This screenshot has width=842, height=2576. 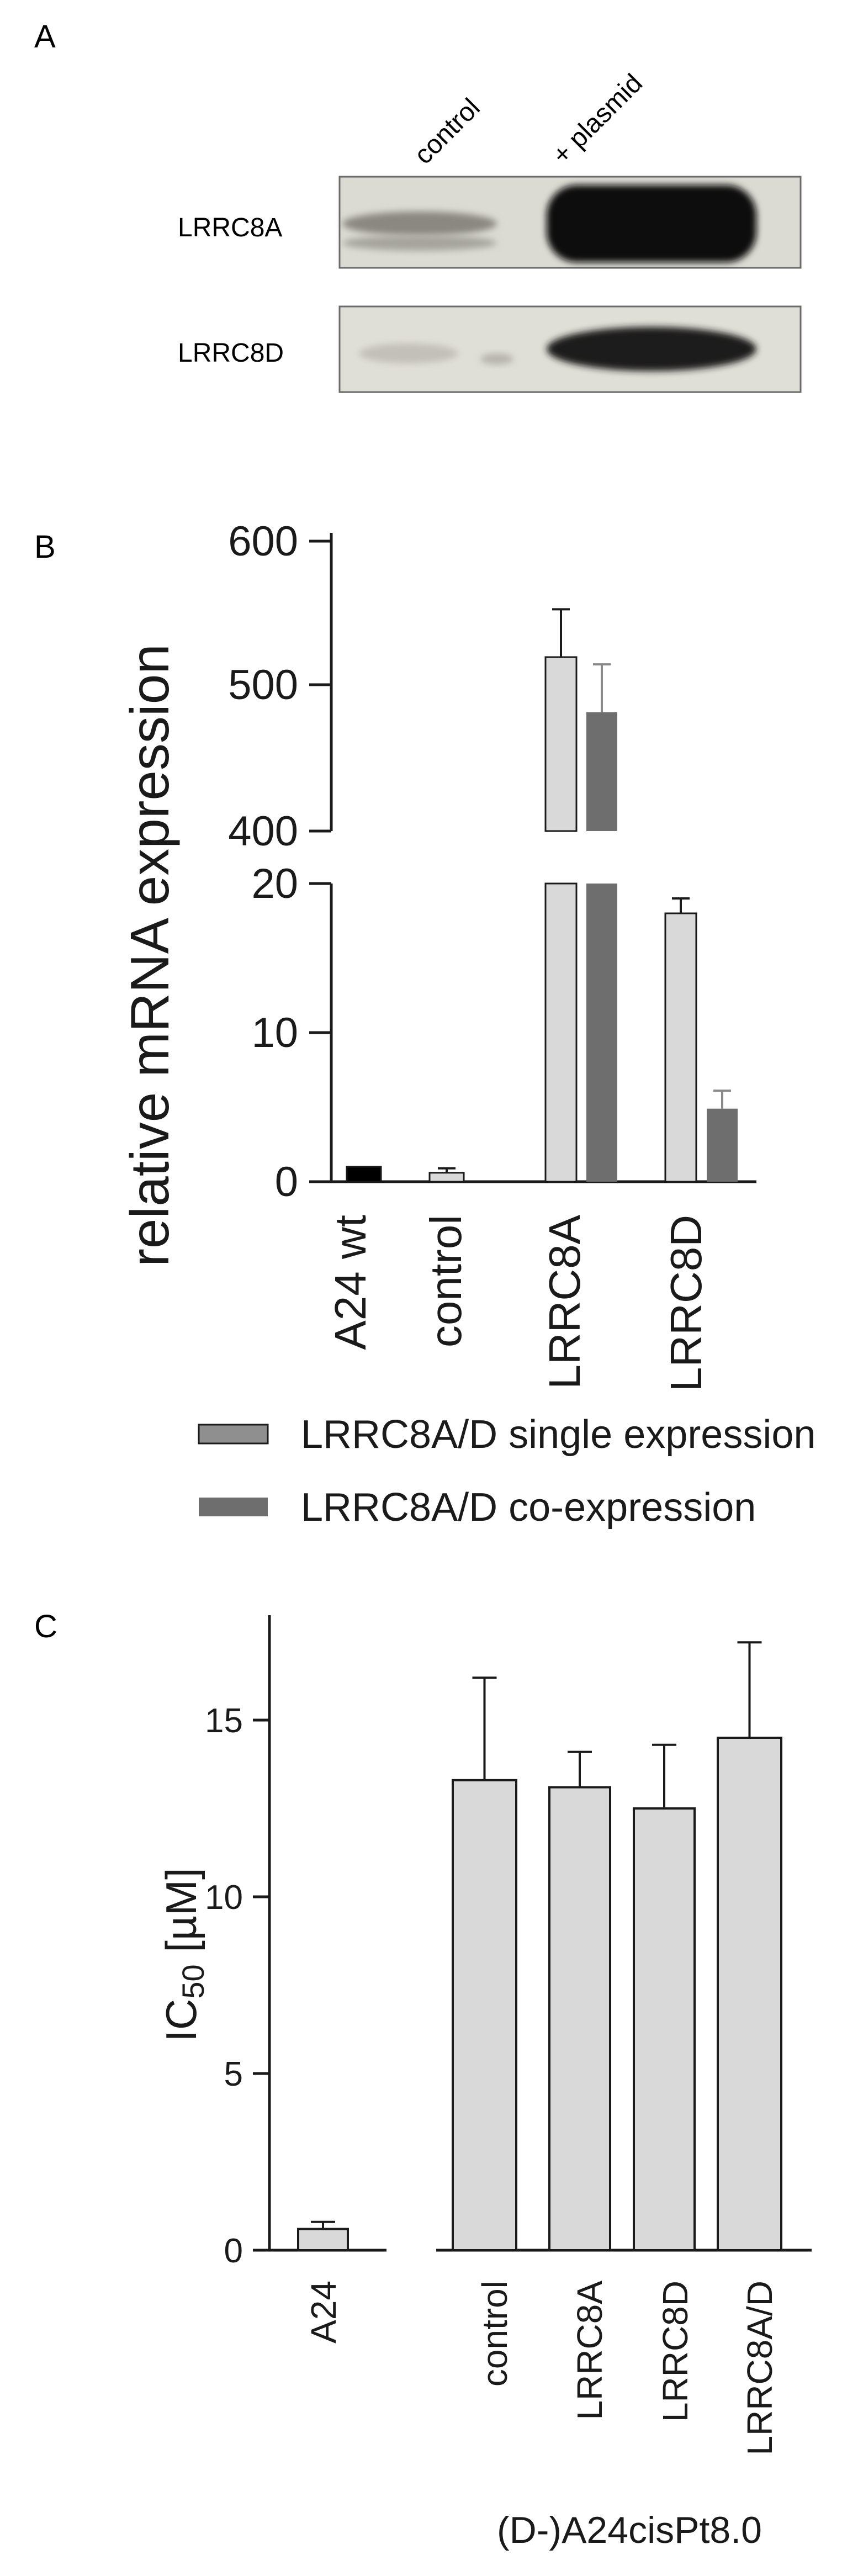 What do you see at coordinates (664, 2029) in the screenshot?
I see `c-bar-lrrc8d` at bounding box center [664, 2029].